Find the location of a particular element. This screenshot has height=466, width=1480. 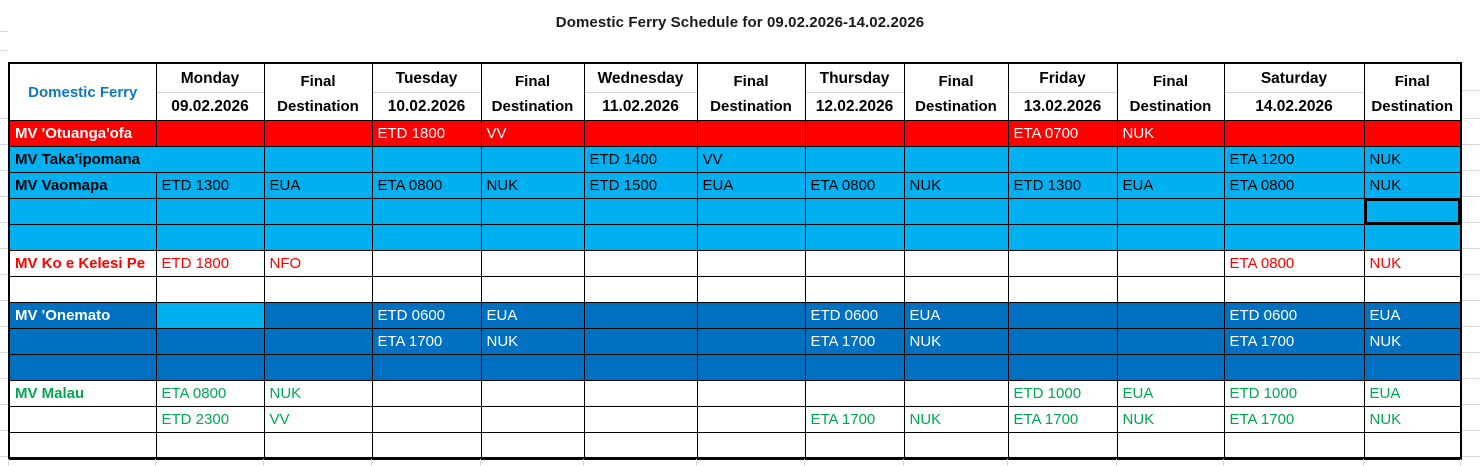

selected-cell is located at coordinates (1412, 211).